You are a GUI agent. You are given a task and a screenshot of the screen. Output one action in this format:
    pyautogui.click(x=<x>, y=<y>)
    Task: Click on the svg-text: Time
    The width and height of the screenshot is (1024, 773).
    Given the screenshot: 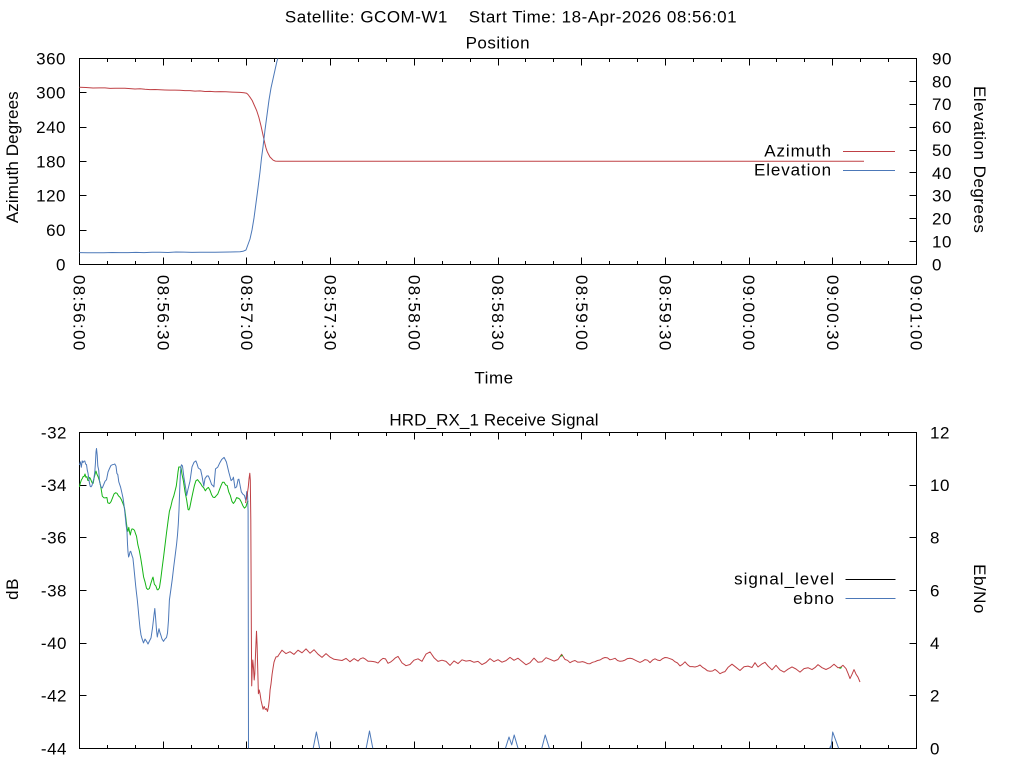 What is the action you would take?
    pyautogui.click(x=493, y=378)
    